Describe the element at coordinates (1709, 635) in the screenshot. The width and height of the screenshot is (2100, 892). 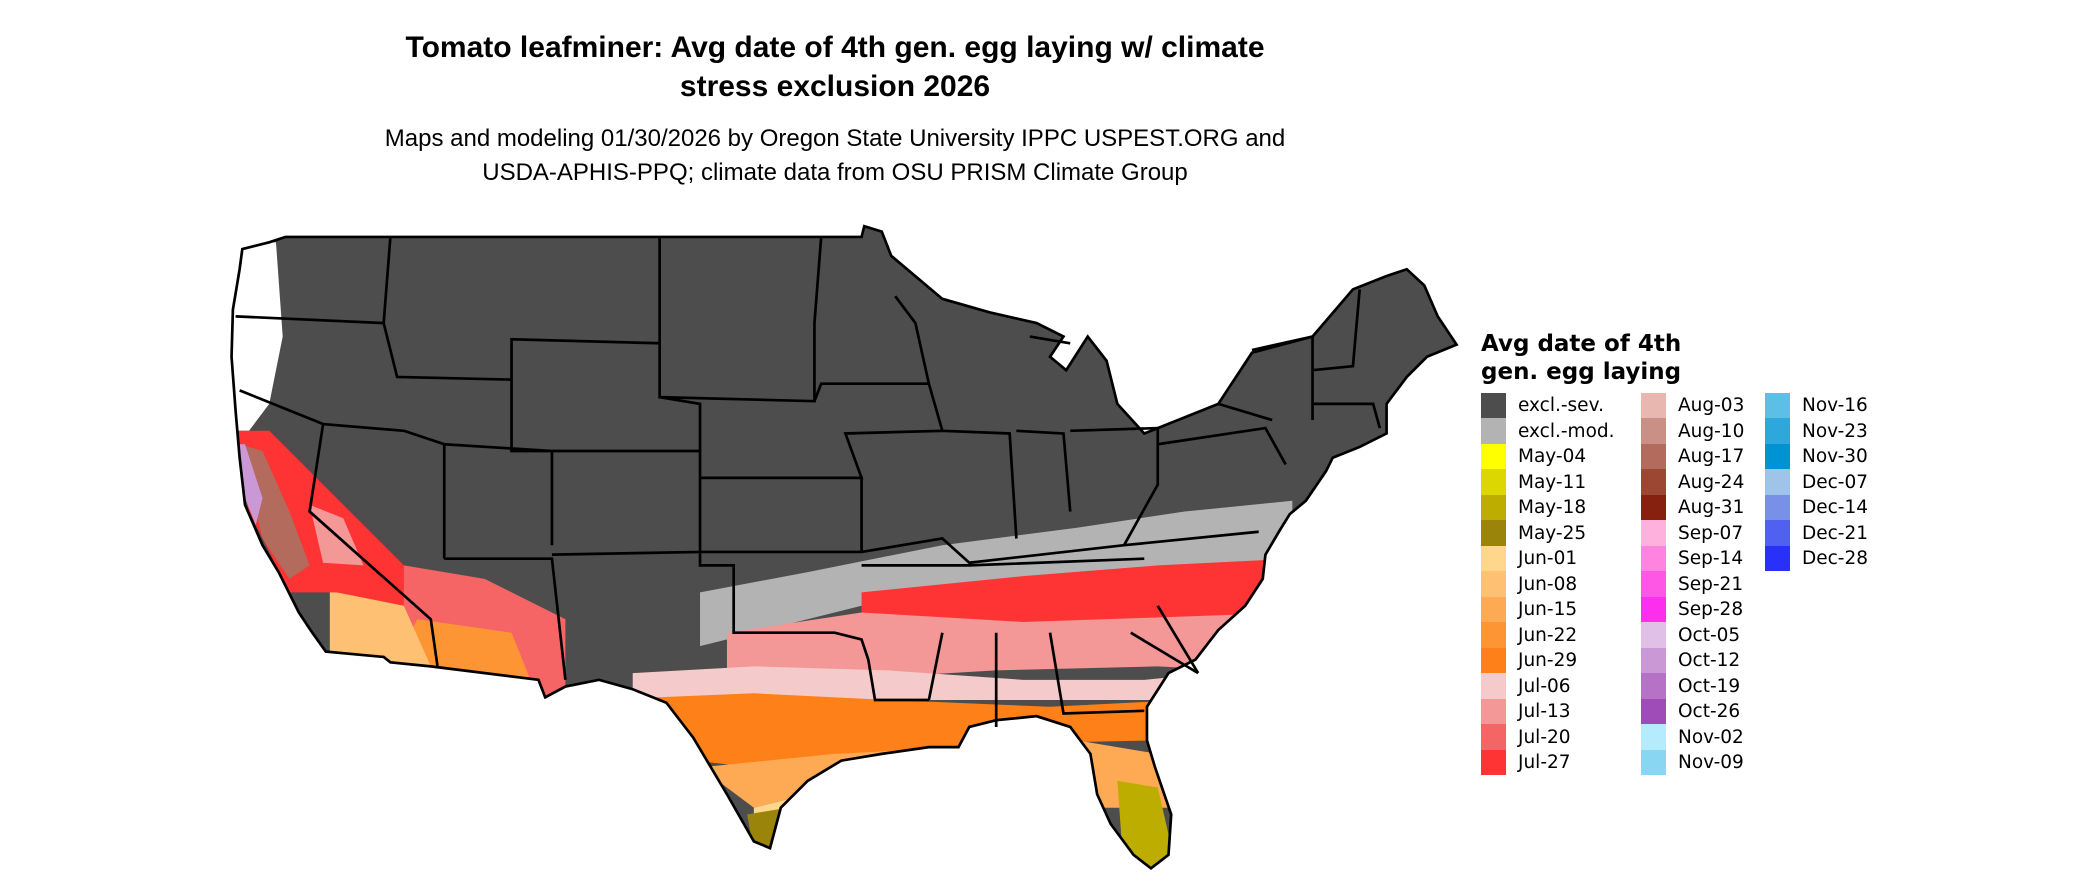
I see `legend-label: Oct-05` at that location.